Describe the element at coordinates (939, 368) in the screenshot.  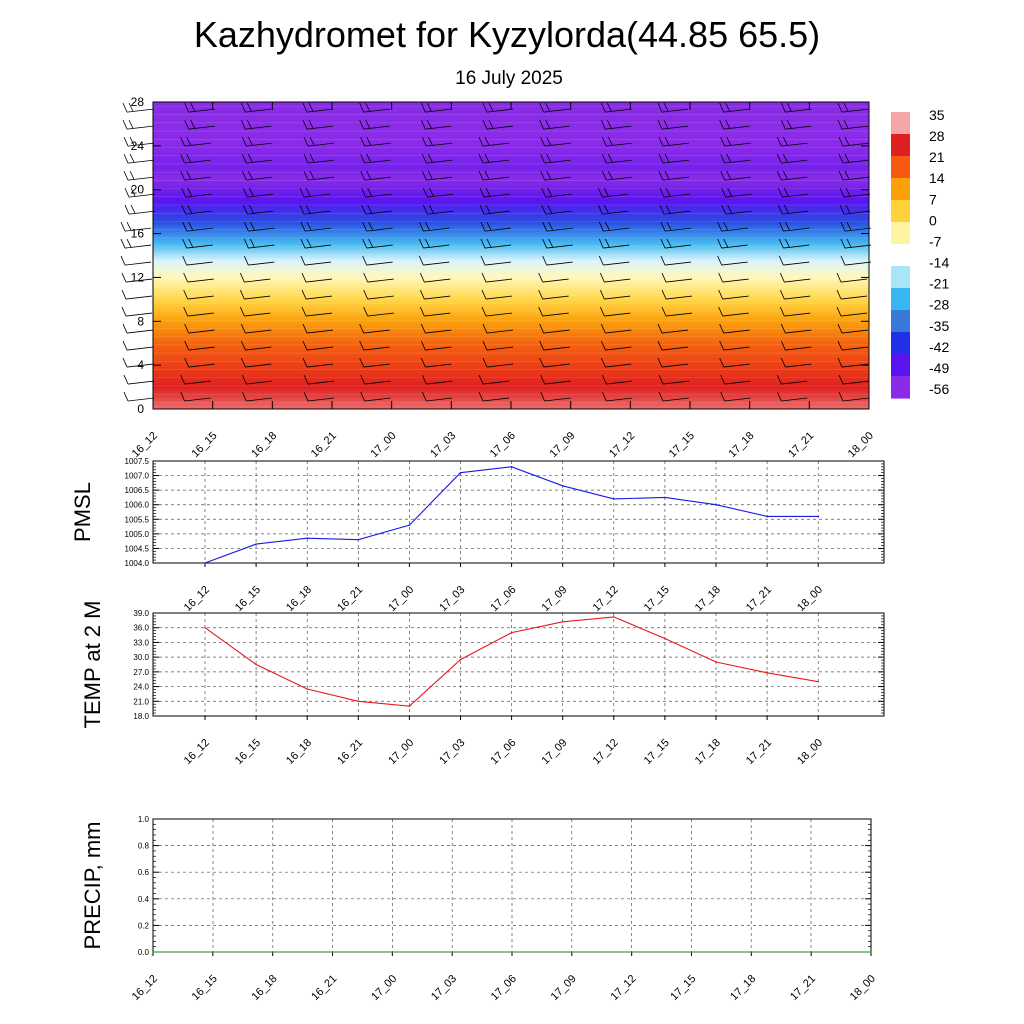
I see `colorbar-label: -49` at that location.